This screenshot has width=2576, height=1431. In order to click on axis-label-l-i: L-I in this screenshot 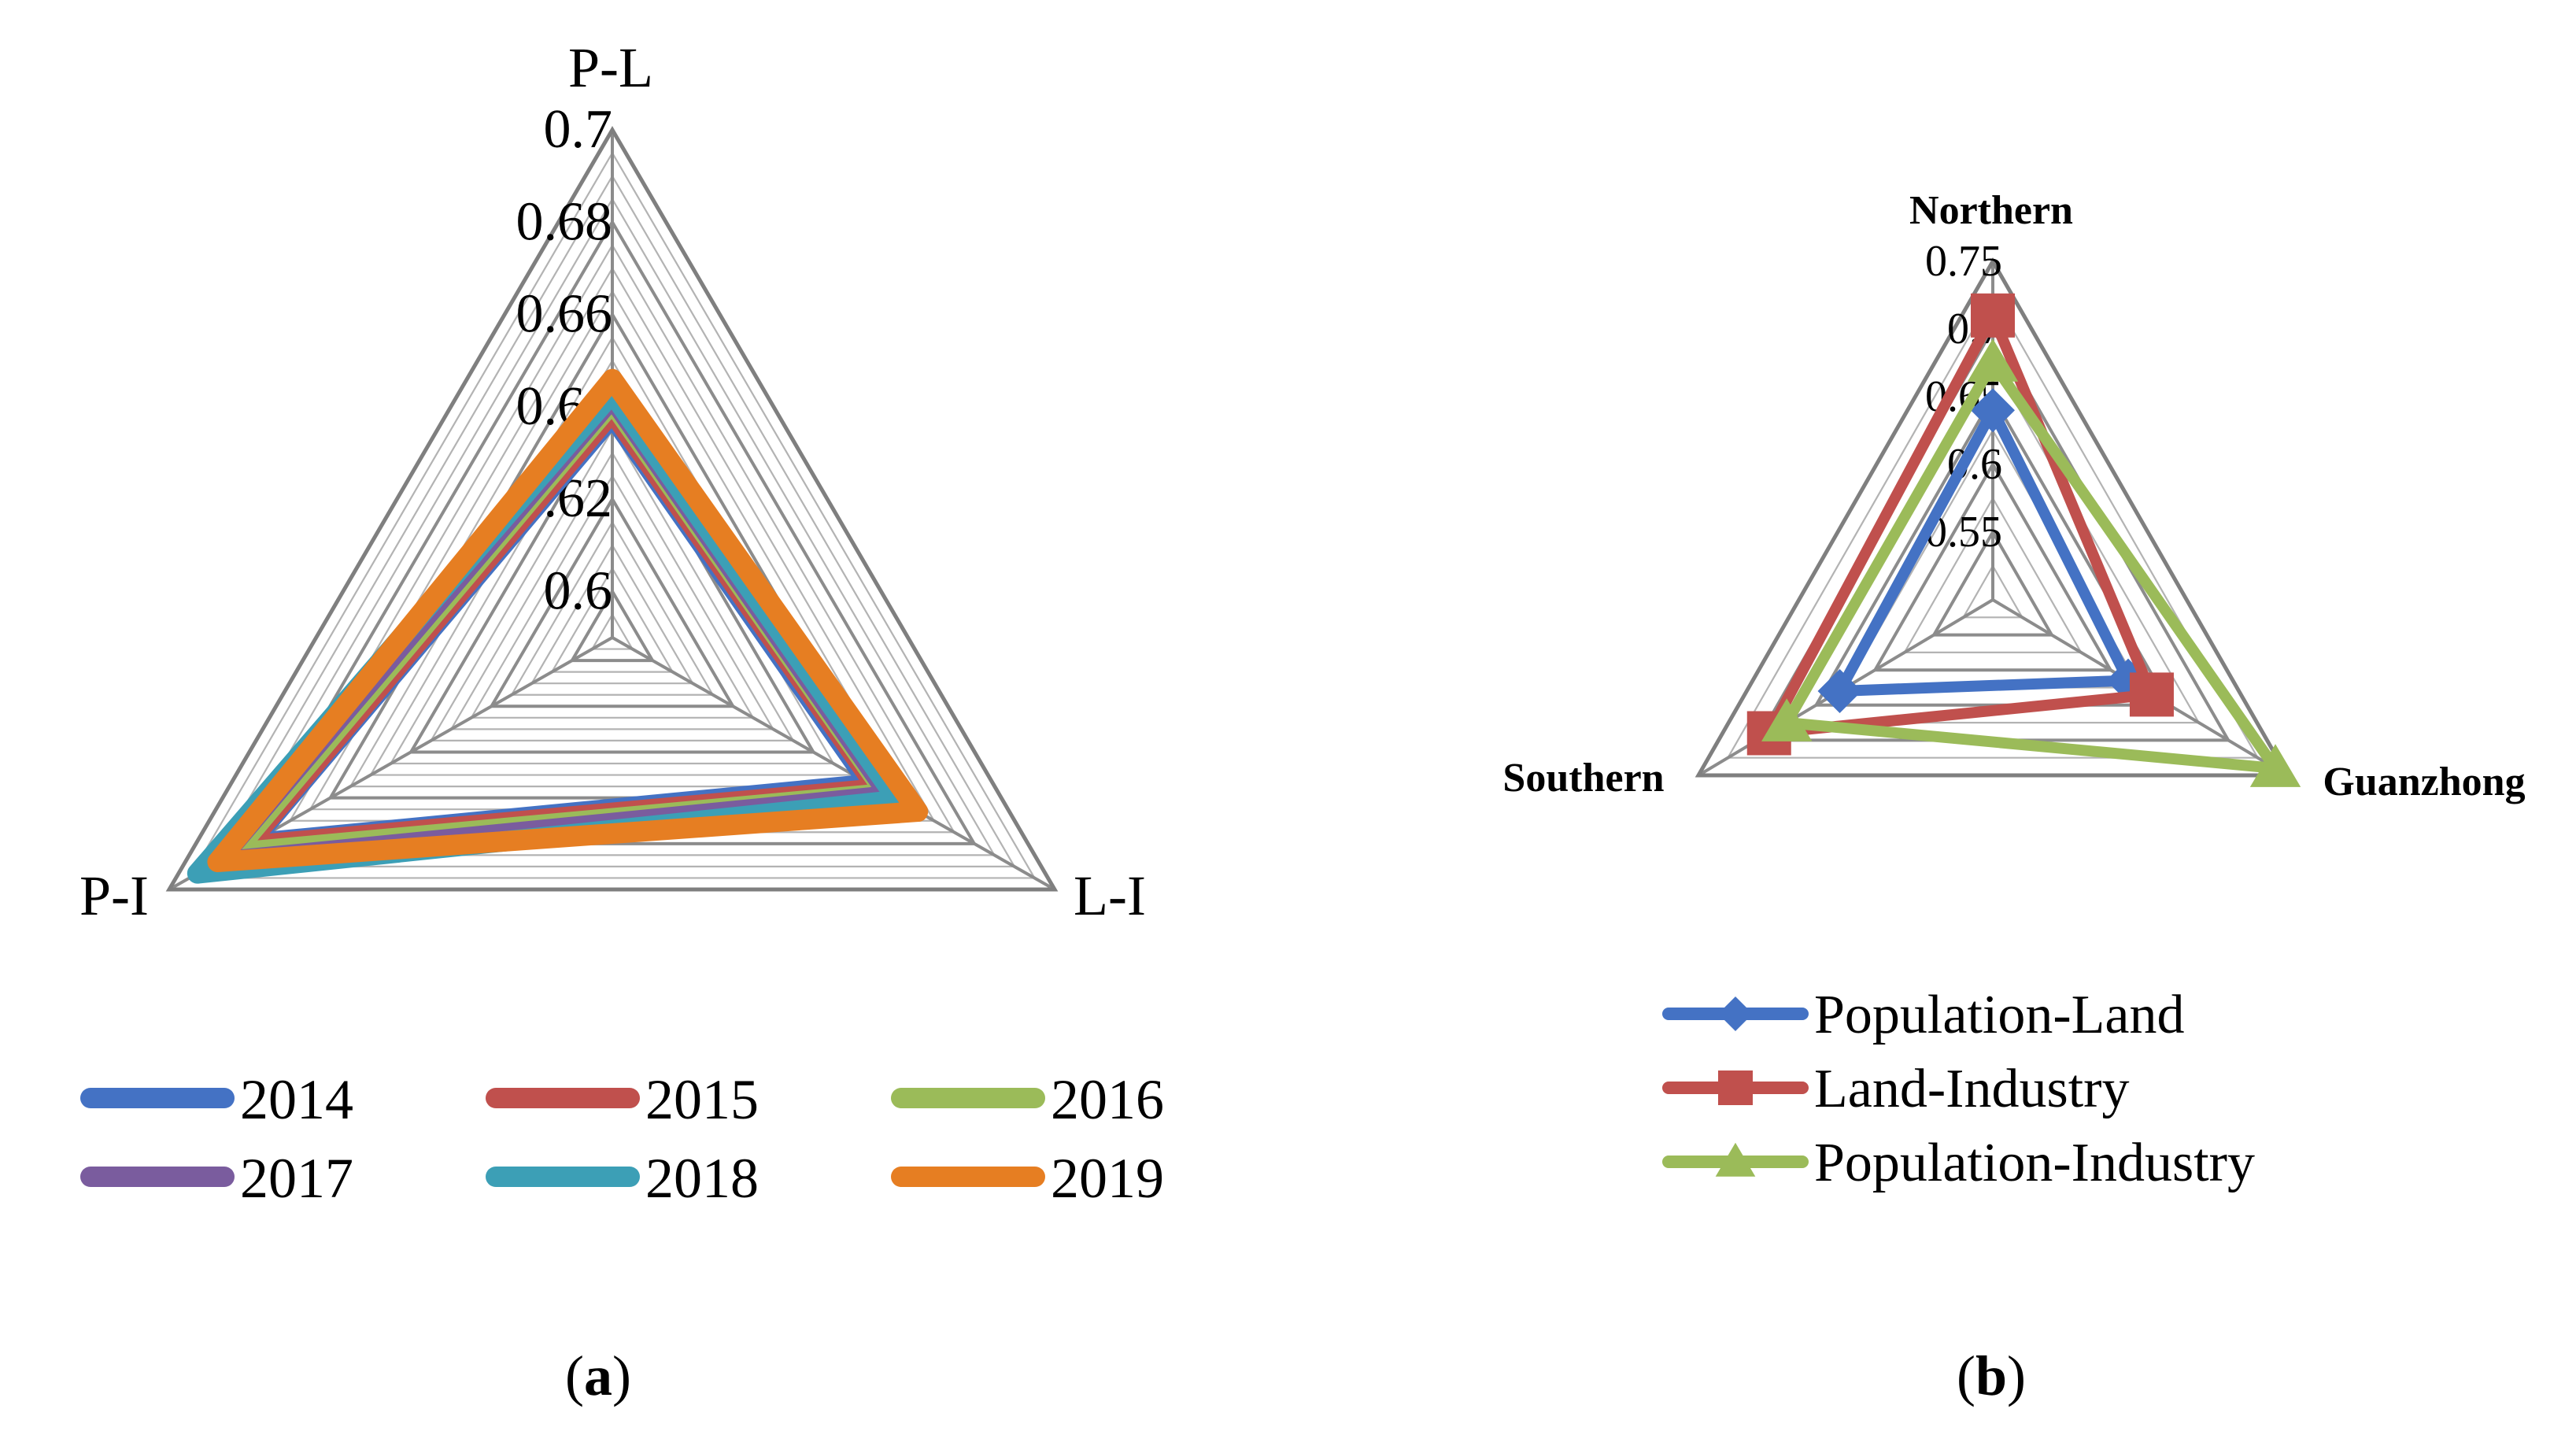, I will do `click(1110, 895)`.